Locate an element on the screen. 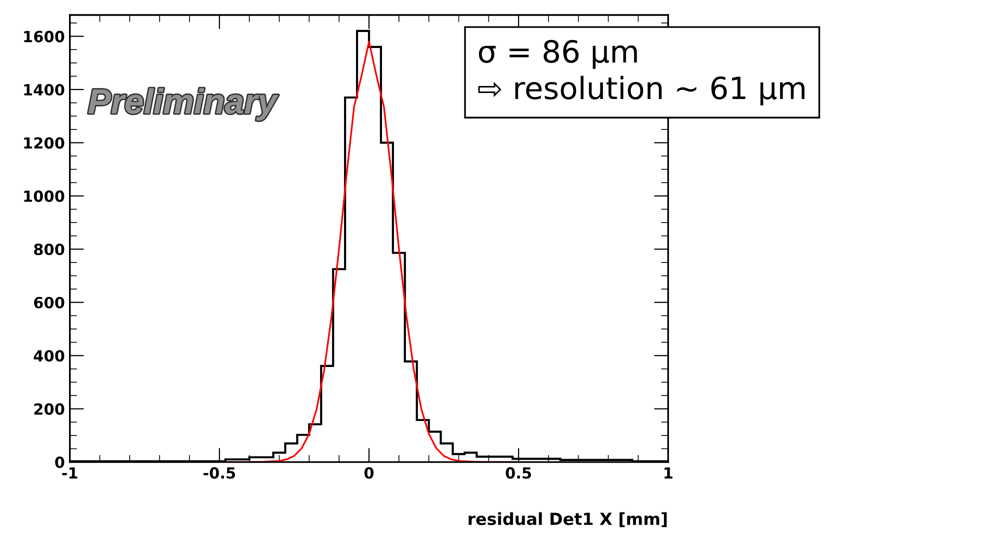  y-tick-label: 1400 is located at coordinates (44, 90).